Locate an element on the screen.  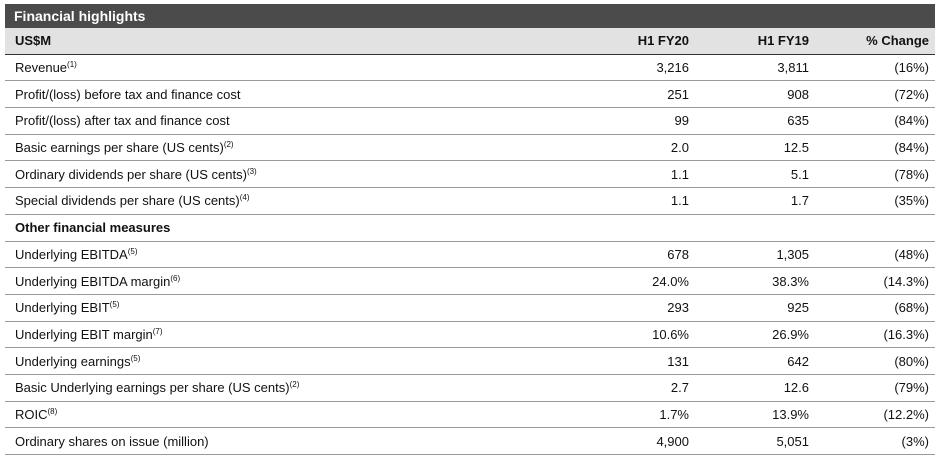
header-row: US$M H1 FY20 H1 FY19 % Change is located at coordinates (470, 41).